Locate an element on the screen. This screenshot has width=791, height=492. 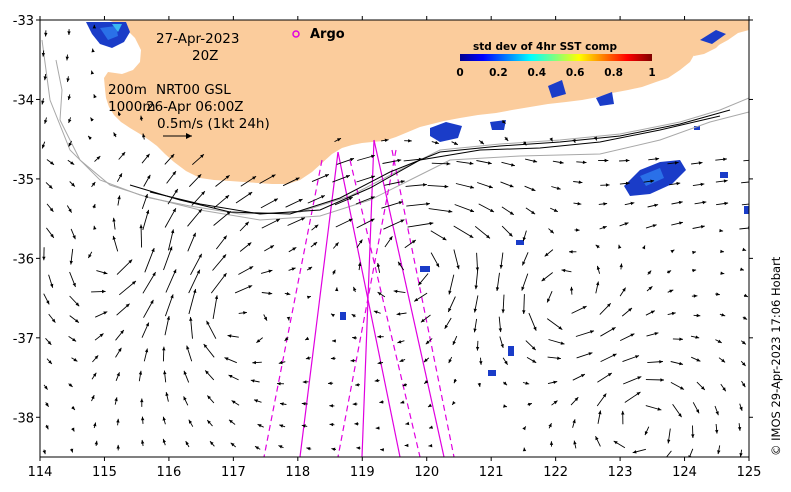
argo-label: Argo is located at coordinates (327, 34).